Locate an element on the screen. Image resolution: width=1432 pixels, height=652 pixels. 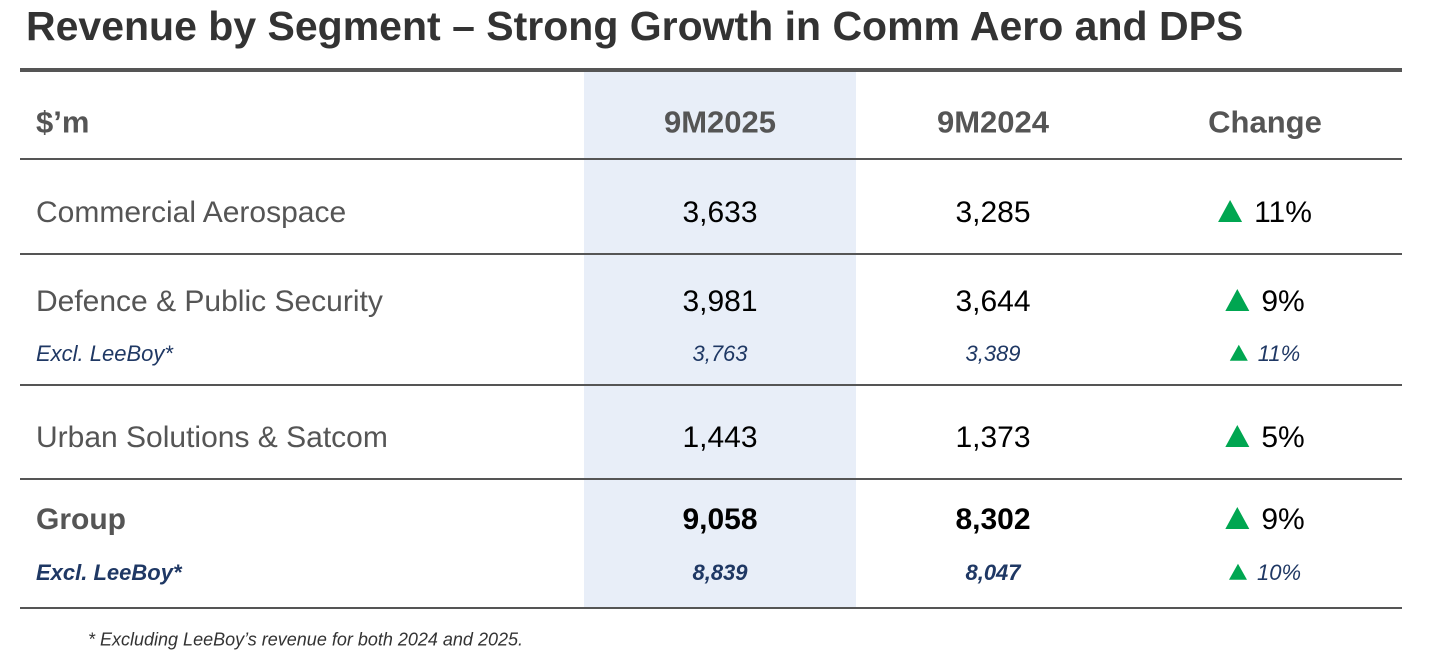
value-cell: 3,644 is located at coordinates (992, 302).